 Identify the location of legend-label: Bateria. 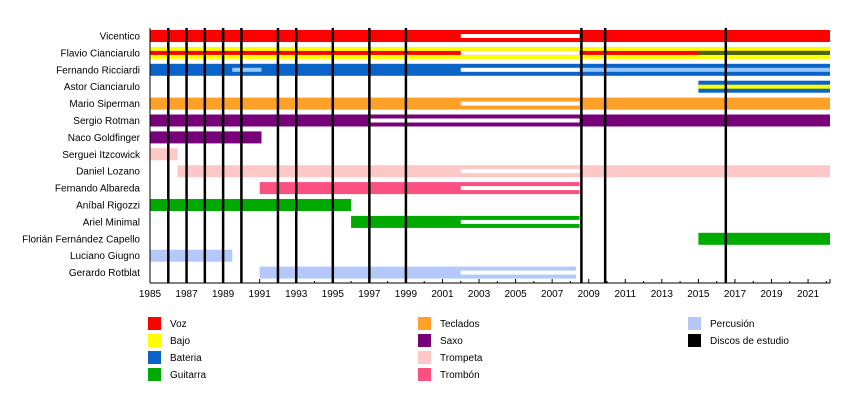
(186, 358).